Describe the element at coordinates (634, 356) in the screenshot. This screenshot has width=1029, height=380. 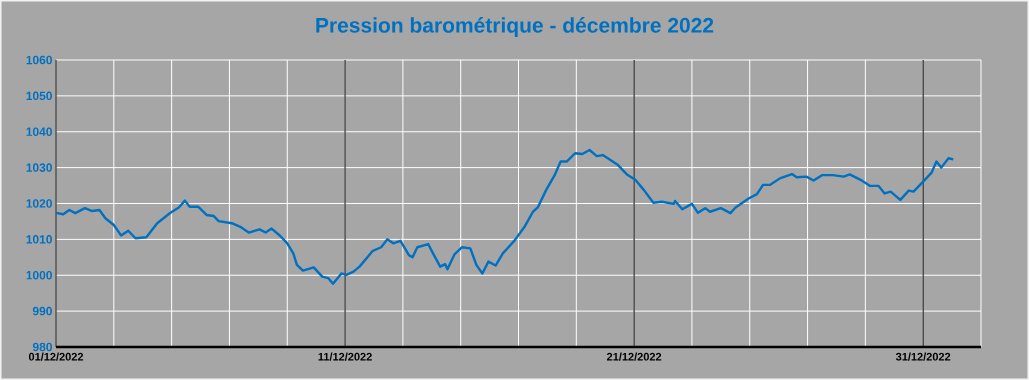
I see `x-tick-label: 21/12/2022` at that location.